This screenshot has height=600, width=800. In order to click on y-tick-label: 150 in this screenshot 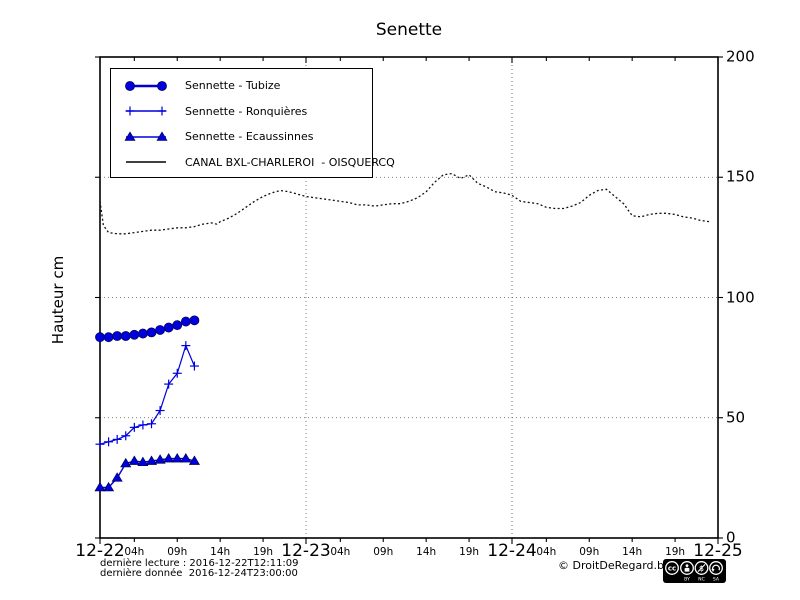, I will do `click(740, 176)`.